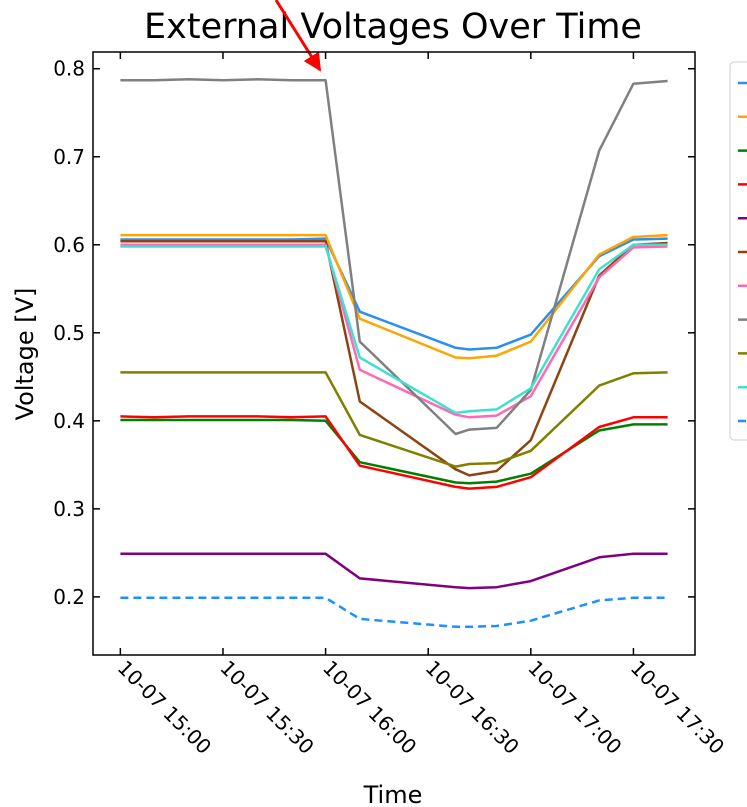 This screenshot has width=747, height=807. I want to click on x-tick-label: 10-07 16:30, so click(472, 707).